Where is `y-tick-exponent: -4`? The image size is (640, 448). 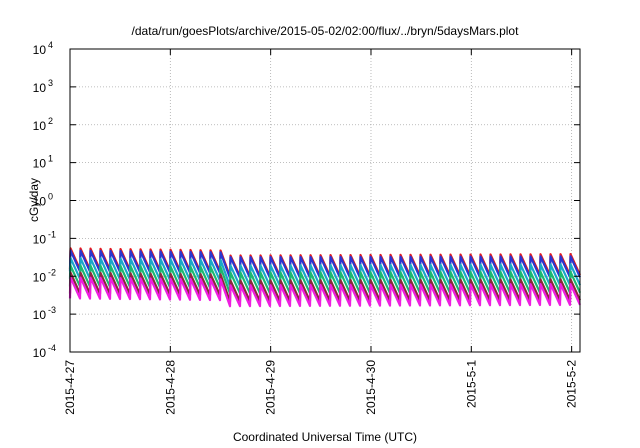 y-tick-exponent: -4 is located at coordinates (52, 348).